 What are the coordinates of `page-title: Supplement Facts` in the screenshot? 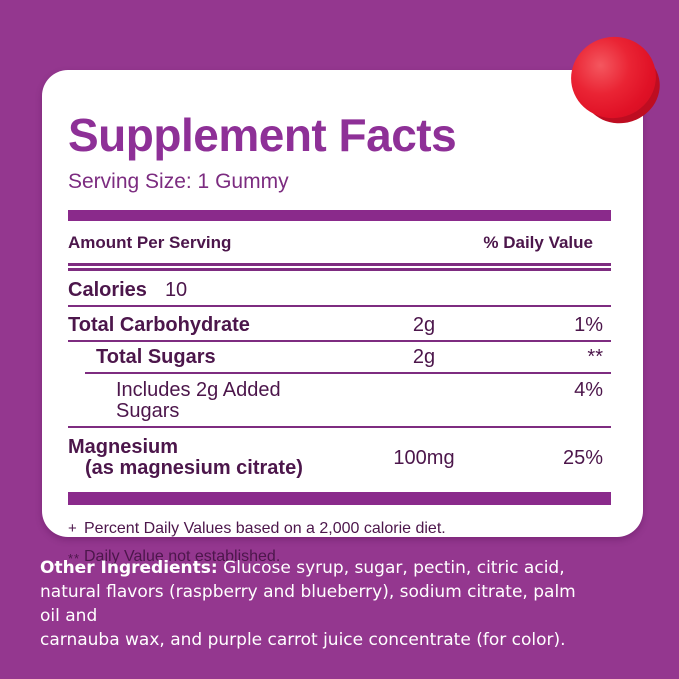 It's located at (262, 135).